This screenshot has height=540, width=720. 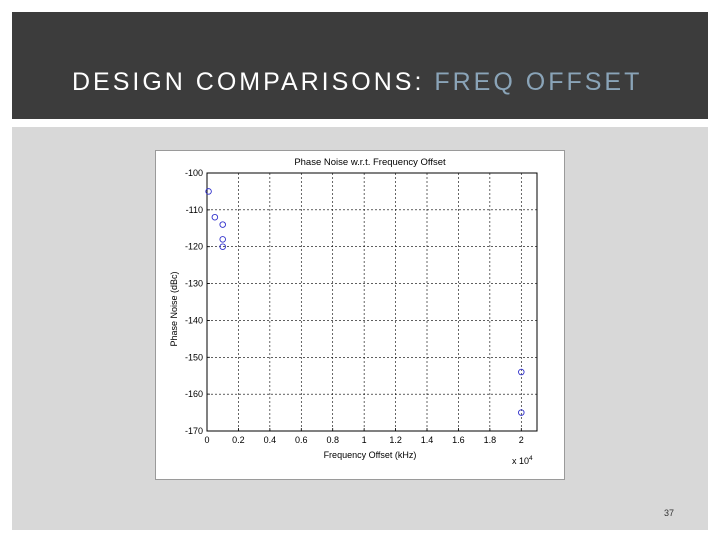 I want to click on slide-title-main: DESIGN COMPARISONS:, so click(x=253, y=82).